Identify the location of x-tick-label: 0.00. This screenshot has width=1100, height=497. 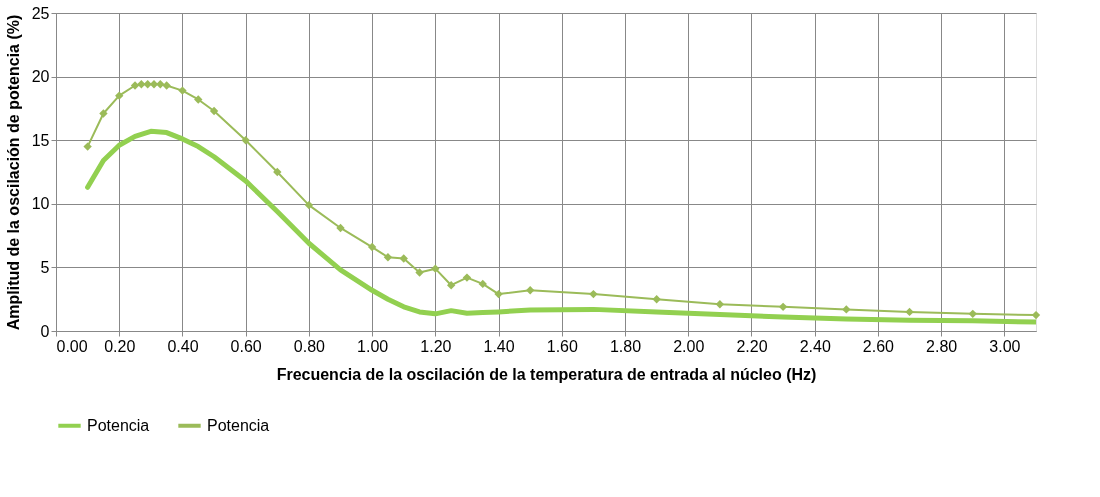
(72, 346).